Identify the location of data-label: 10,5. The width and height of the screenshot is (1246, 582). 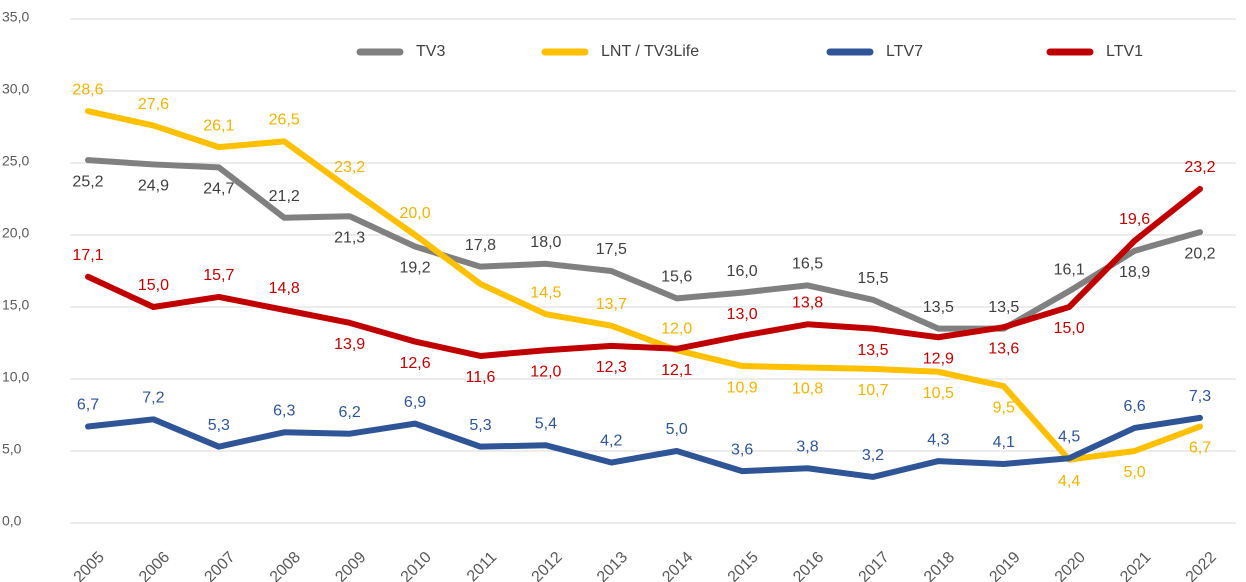
(938, 393).